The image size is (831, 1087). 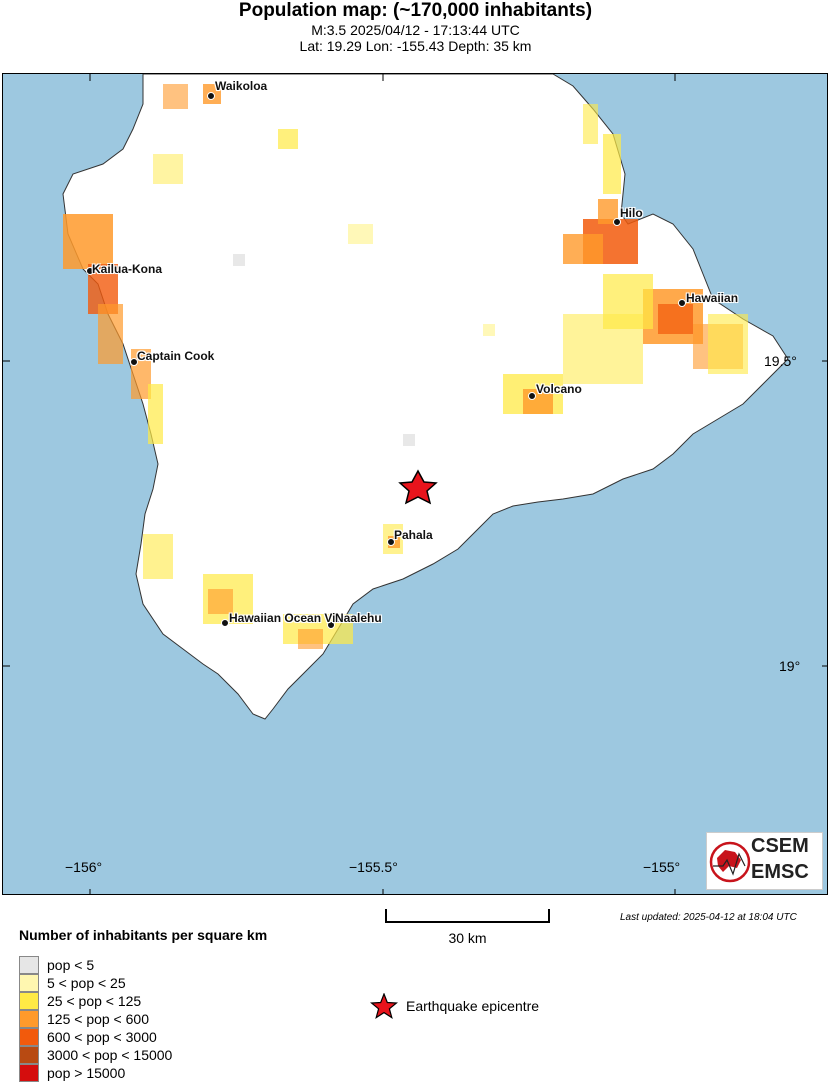 What do you see at coordinates (290, 618) in the screenshot?
I see `place-hawaiian-ocean-view: Hawaiian Ocean View` at bounding box center [290, 618].